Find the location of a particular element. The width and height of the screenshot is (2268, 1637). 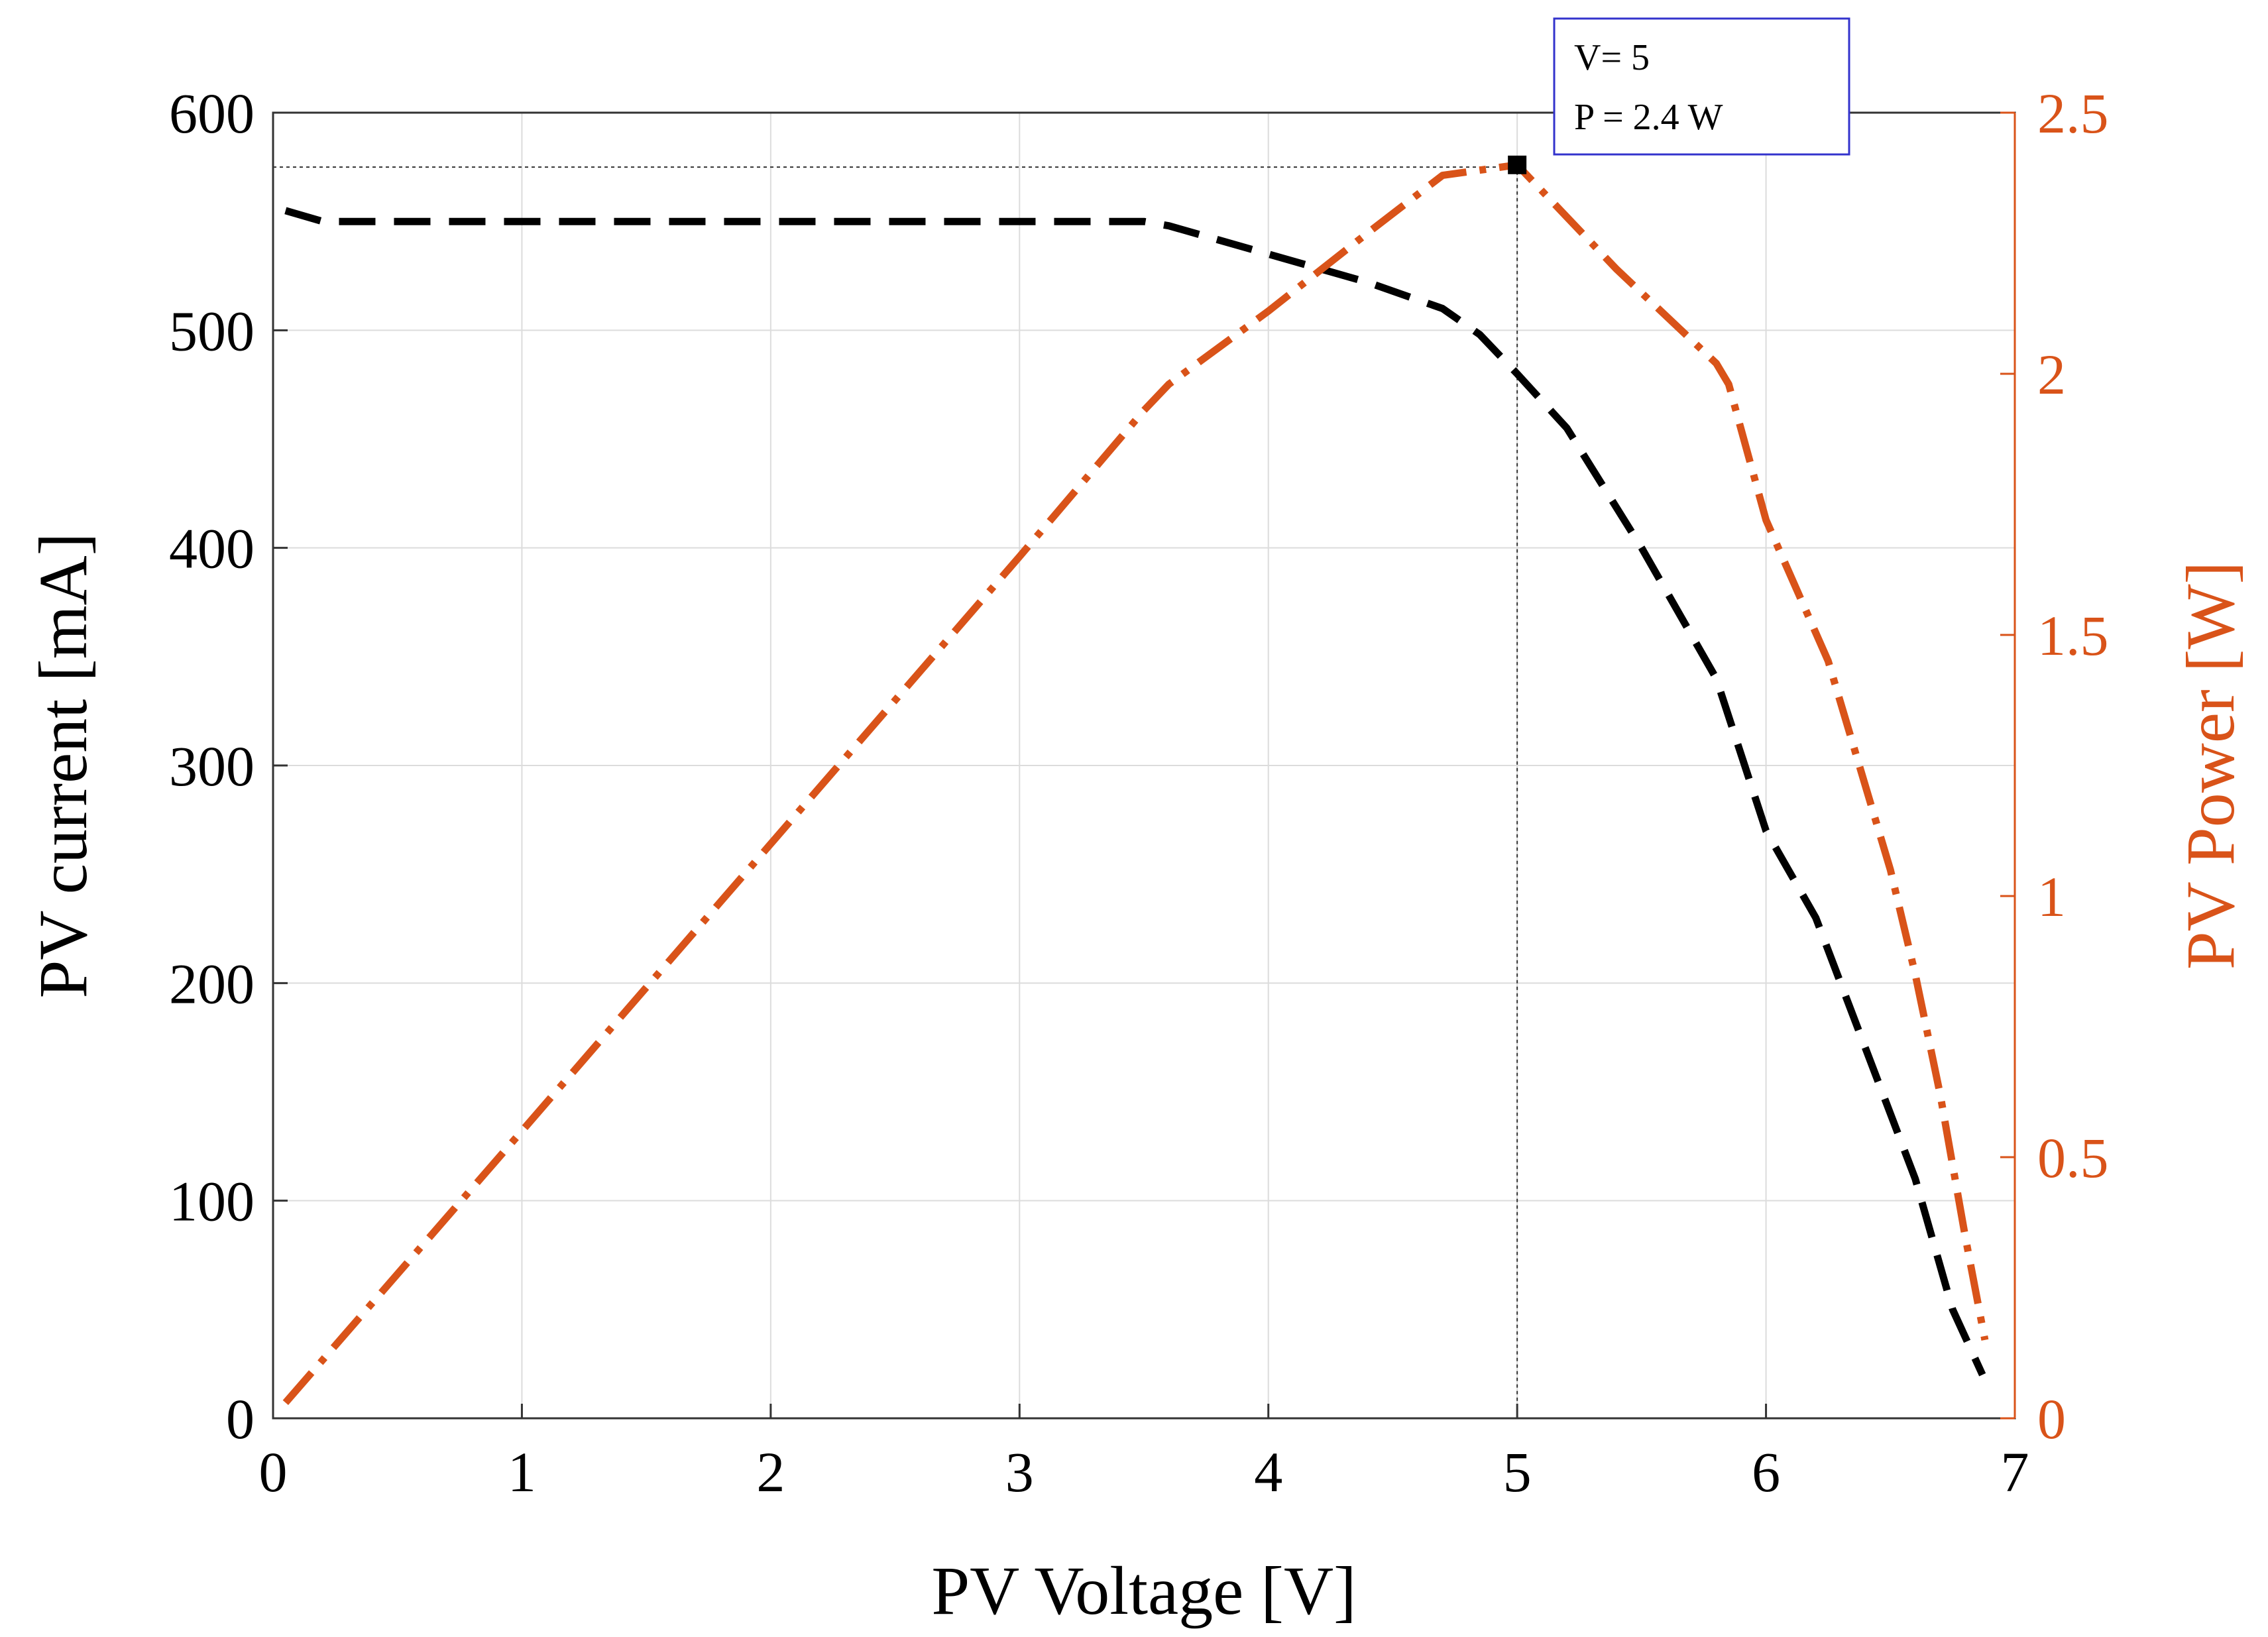

y-right-tick-label: 0.5 is located at coordinates (2073, 1158).